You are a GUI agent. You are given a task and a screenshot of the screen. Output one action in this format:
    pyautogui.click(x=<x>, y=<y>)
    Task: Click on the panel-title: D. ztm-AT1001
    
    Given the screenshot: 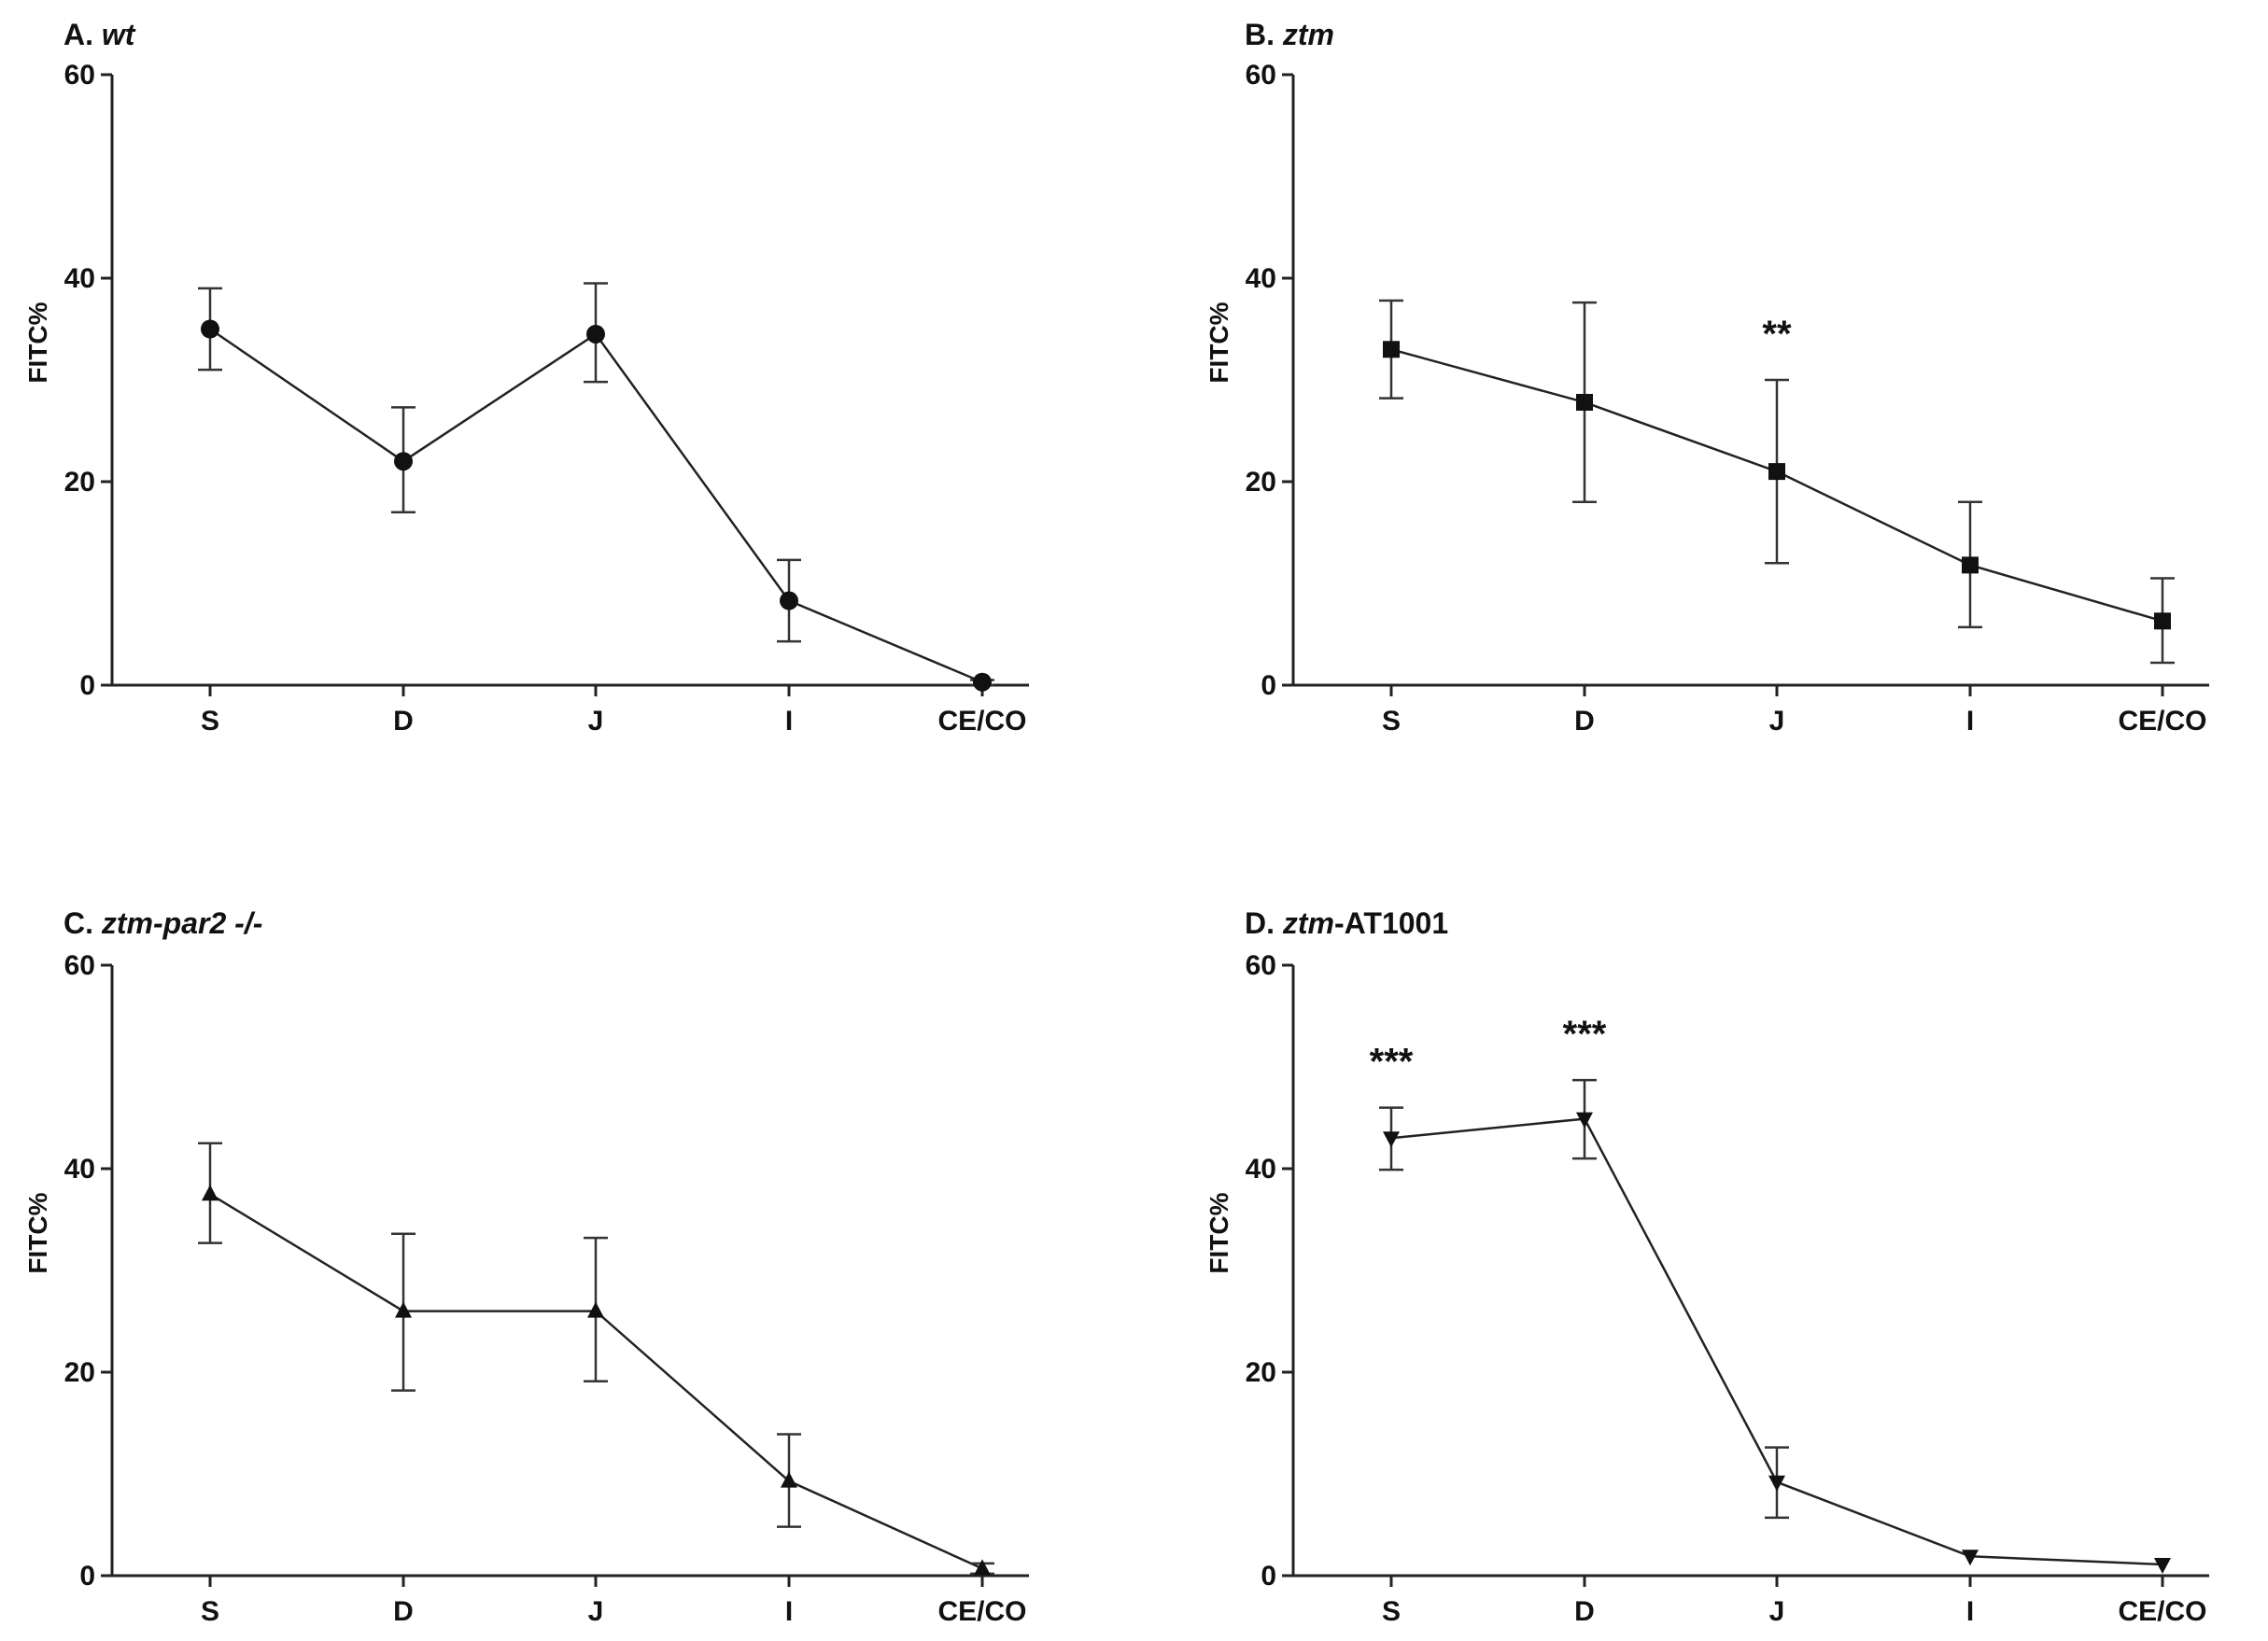 What is the action you would take?
    pyautogui.click(x=1346, y=923)
    